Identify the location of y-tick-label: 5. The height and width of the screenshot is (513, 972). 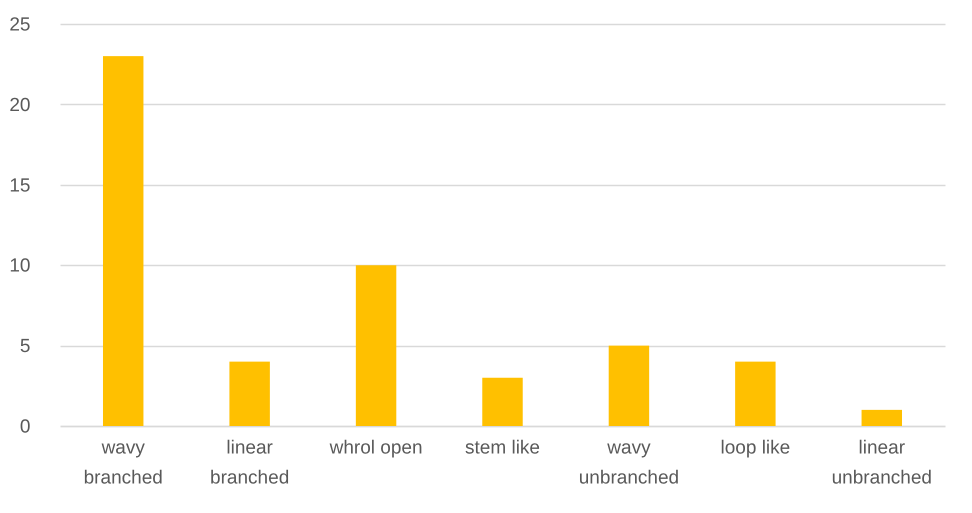
(25, 347).